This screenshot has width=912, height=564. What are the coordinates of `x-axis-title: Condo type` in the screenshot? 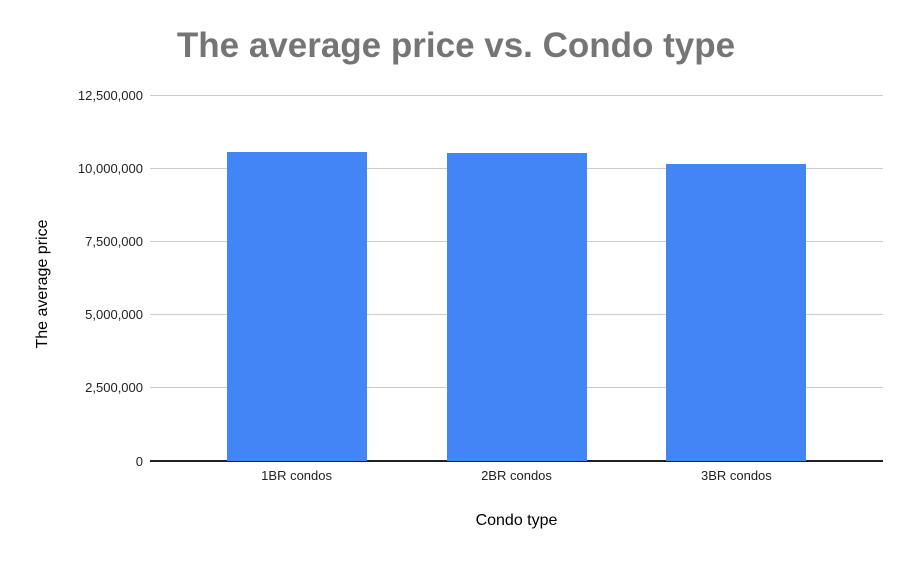 It's located at (516, 520).